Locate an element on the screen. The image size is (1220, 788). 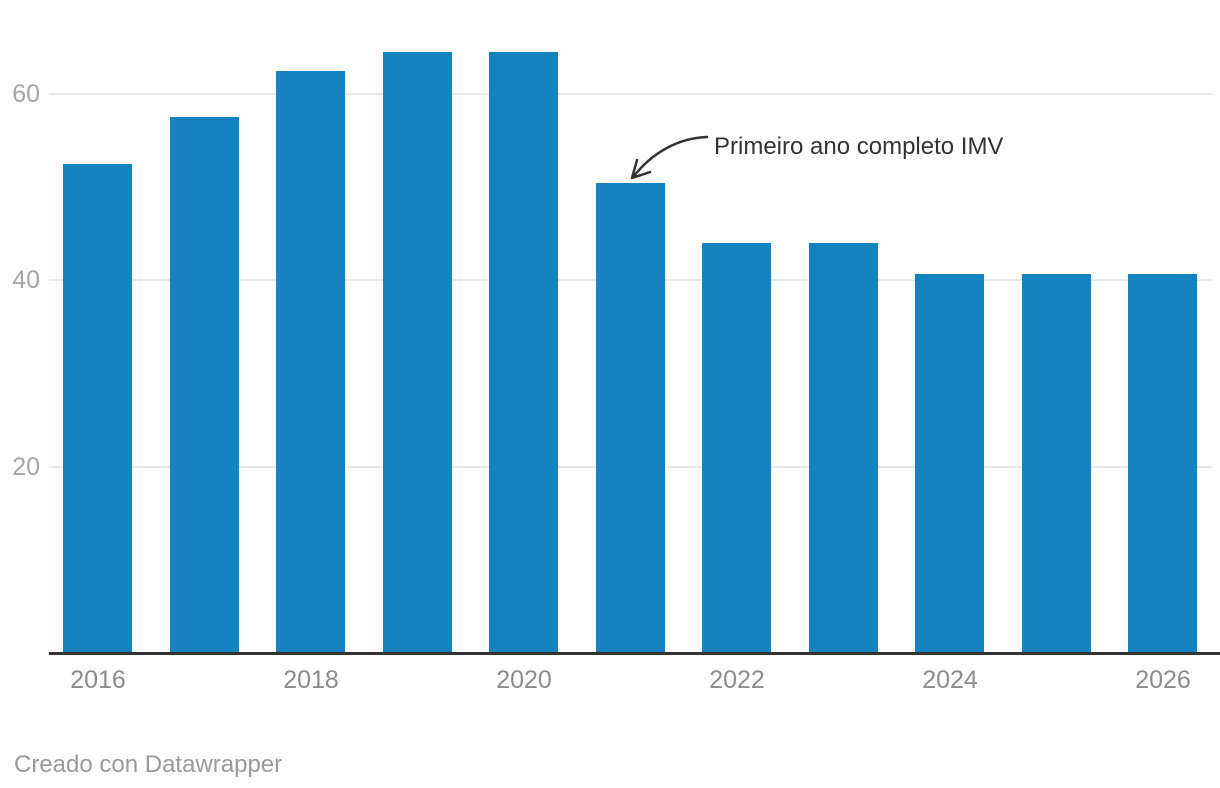
x-axis-tick-label-2024: 2024 is located at coordinates (950, 680).